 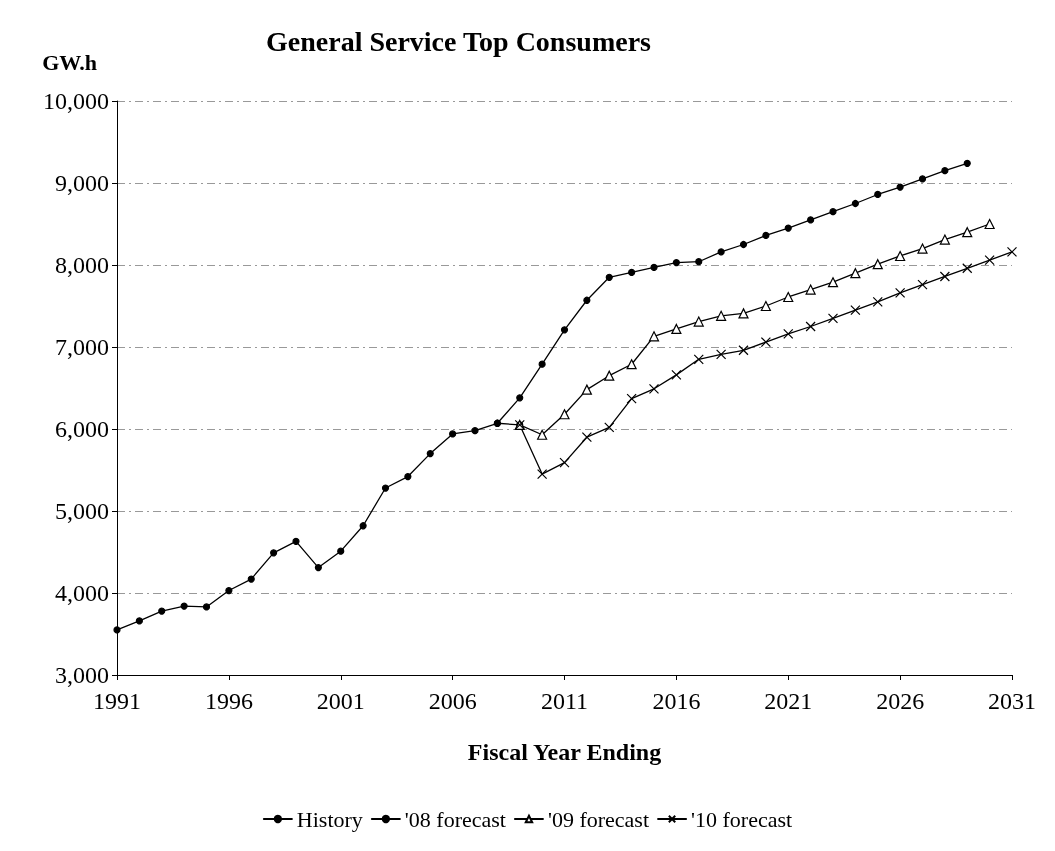 I want to click on x-tick-label: 2001, so click(x=340, y=701).